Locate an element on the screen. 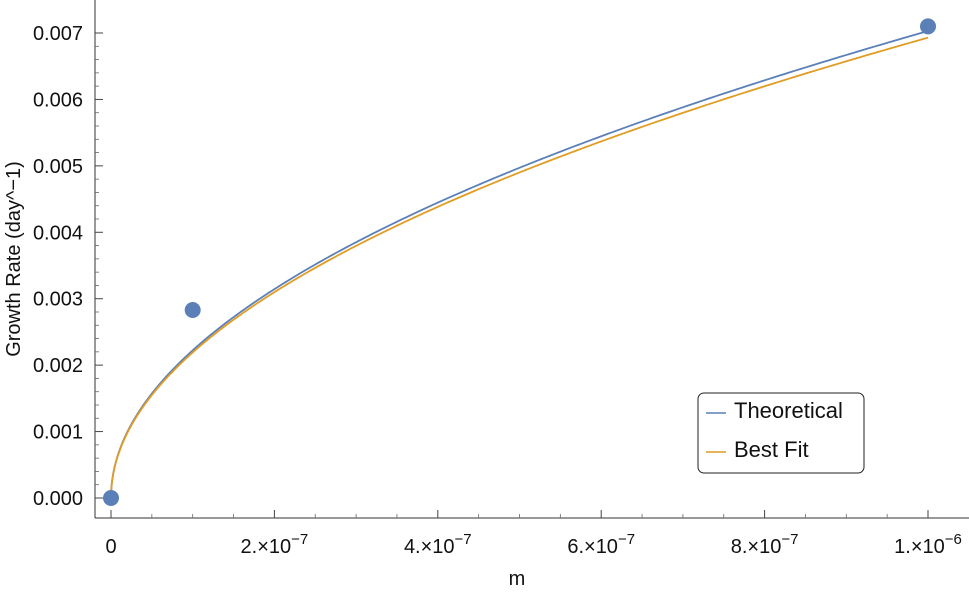 Image resolution: width=969 pixels, height=593 pixels. x-tick-label: 2.×10−7 is located at coordinates (275, 544).